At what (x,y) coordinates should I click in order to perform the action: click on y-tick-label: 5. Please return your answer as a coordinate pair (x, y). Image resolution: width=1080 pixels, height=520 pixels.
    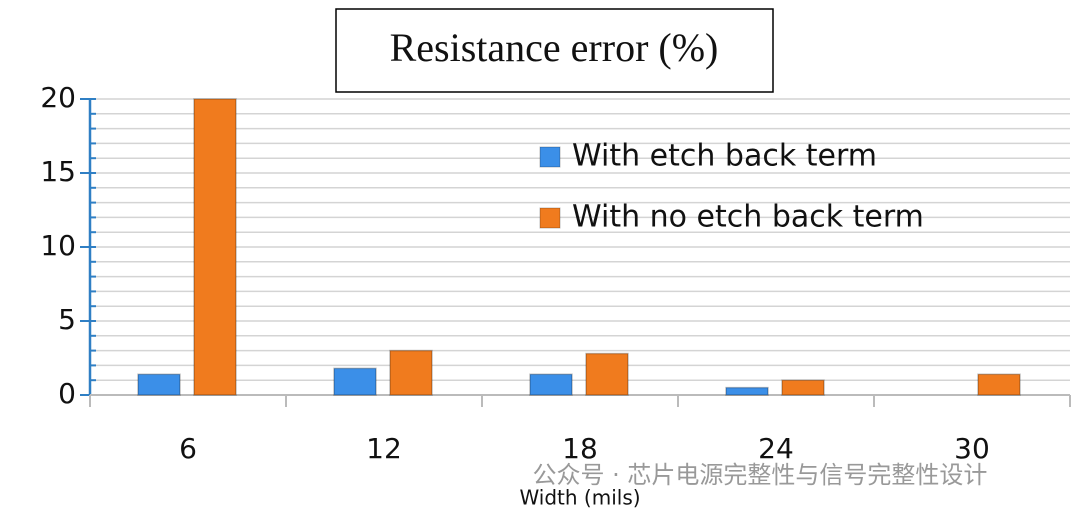
    Looking at the image, I should click on (67, 319).